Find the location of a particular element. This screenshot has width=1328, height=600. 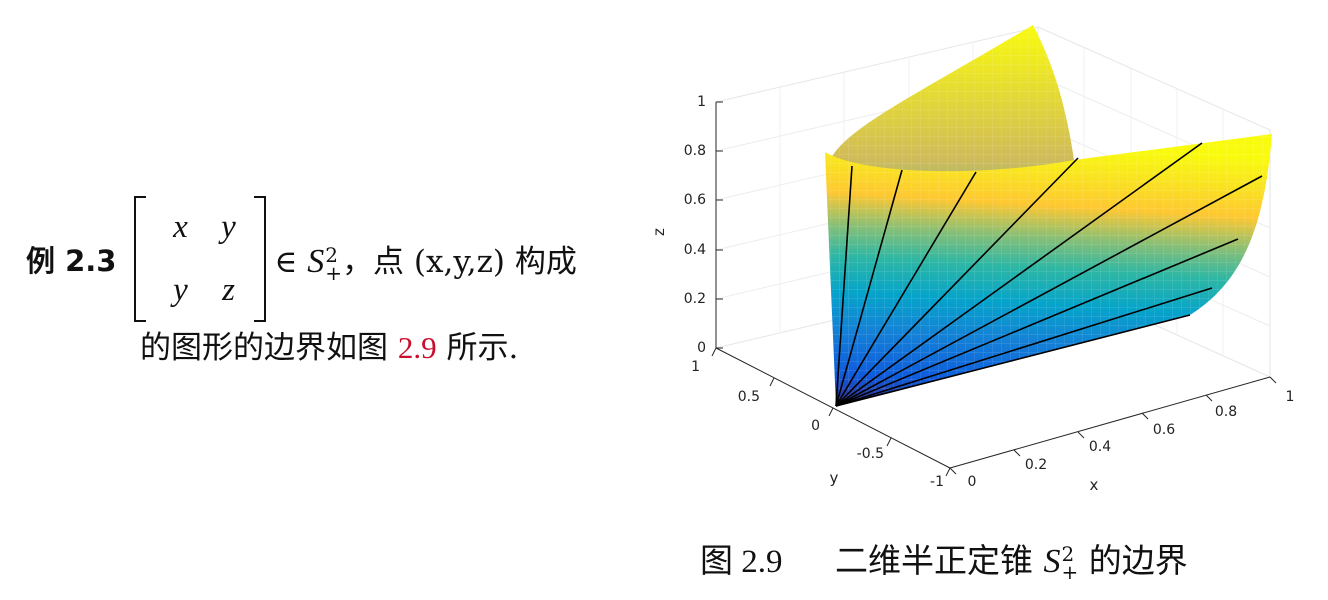

statement-text: ，点 (x,y,z) 构成 is located at coordinates (459, 262).